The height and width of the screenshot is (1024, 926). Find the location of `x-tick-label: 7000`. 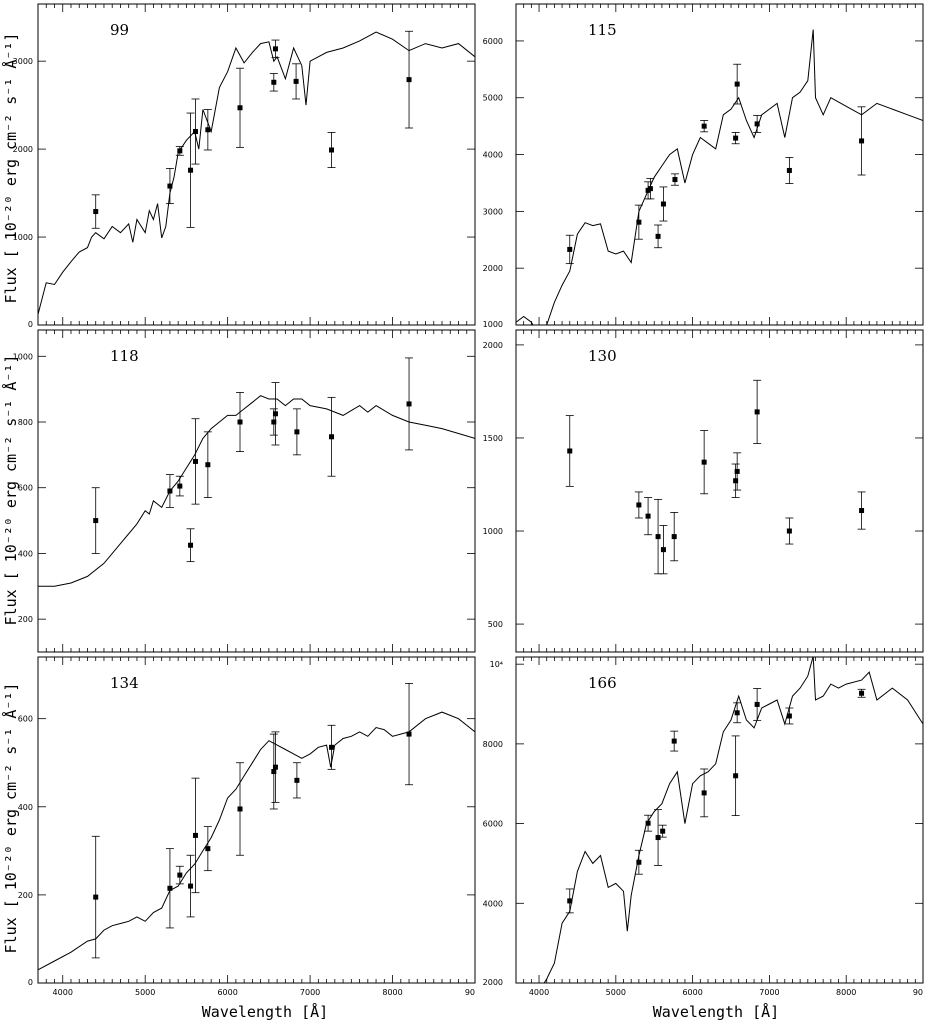

x-tick-label: 7000 is located at coordinates (310, 992).